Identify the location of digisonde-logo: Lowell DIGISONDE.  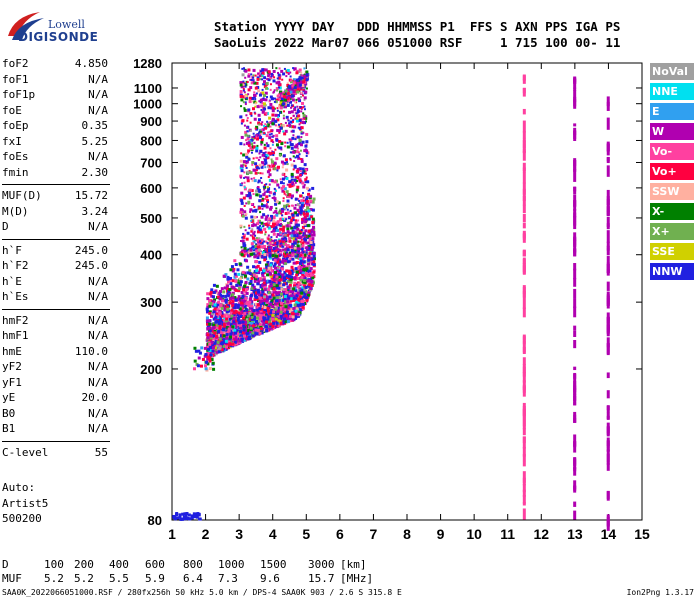
(59, 28).